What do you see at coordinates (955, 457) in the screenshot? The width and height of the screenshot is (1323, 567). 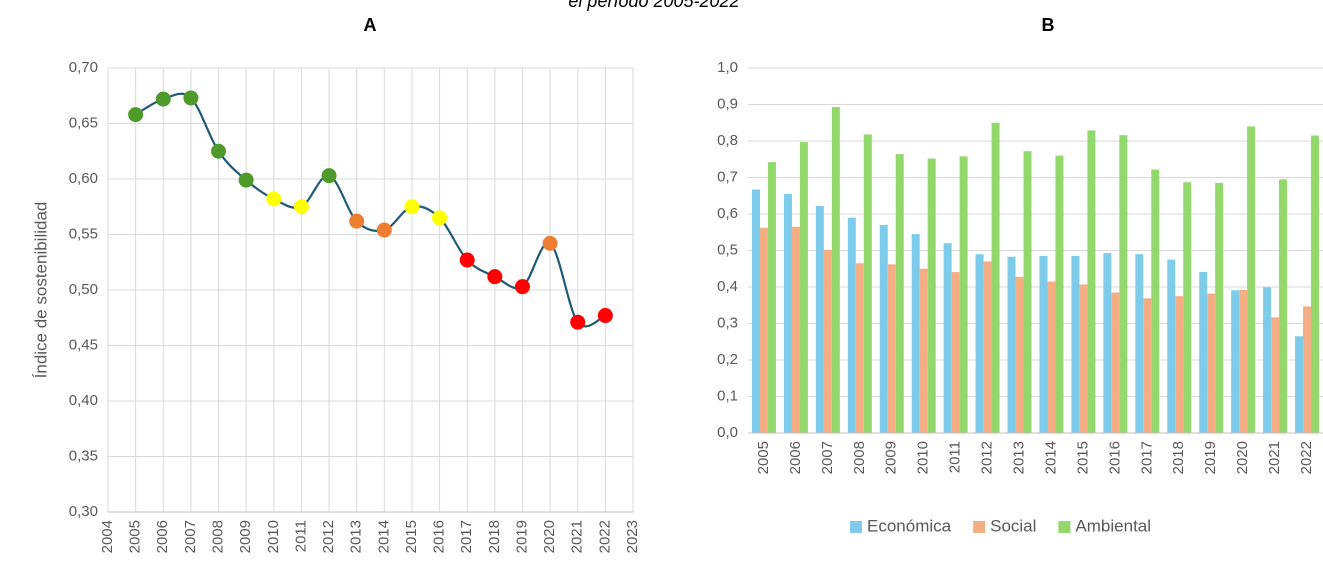 I see `x-tick-label: 2011` at bounding box center [955, 457].